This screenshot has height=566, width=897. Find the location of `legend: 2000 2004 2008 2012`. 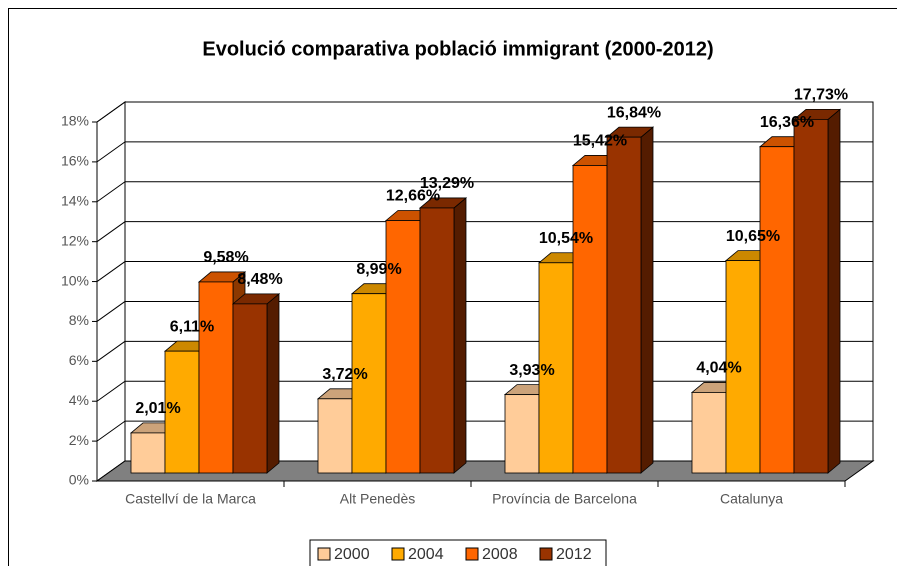

legend: 2000 2004 2008 2012 is located at coordinates (458, 552).